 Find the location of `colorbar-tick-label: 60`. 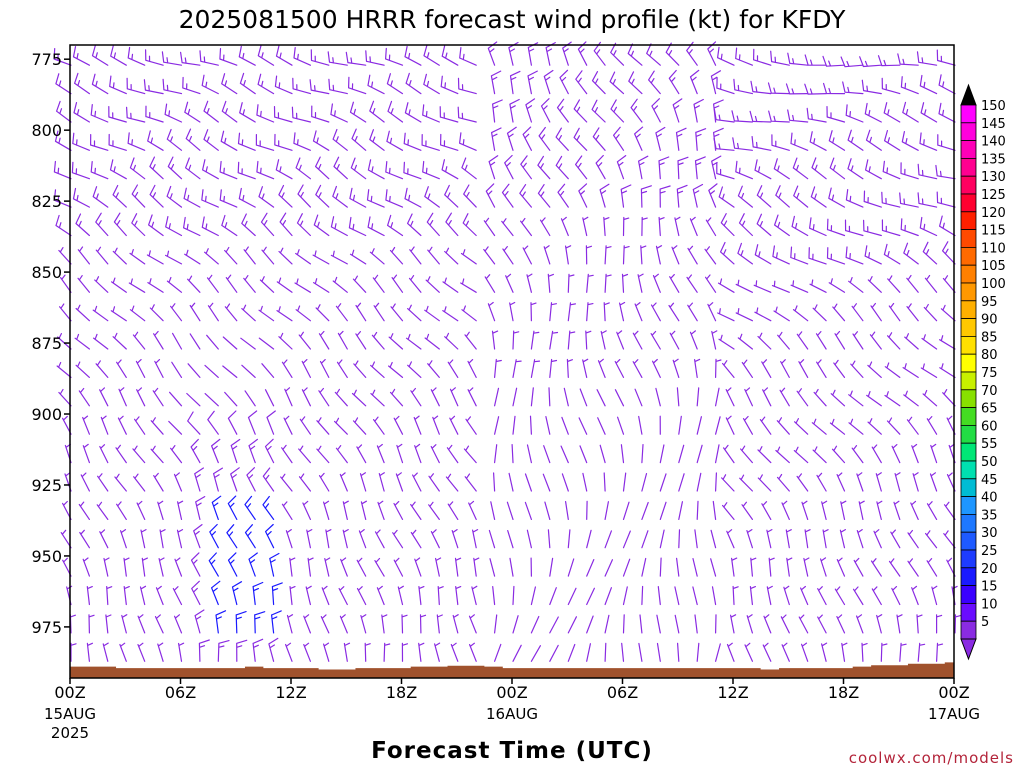

colorbar-tick-label: 60 is located at coordinates (989, 426).